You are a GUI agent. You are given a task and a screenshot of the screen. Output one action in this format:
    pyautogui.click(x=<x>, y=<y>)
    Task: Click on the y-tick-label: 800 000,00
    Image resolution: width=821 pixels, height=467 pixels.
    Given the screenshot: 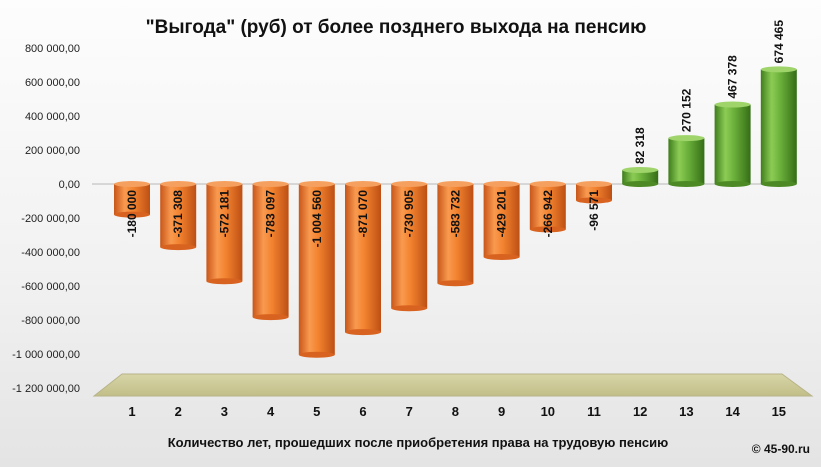 What is the action you would take?
    pyautogui.click(x=52, y=49)
    